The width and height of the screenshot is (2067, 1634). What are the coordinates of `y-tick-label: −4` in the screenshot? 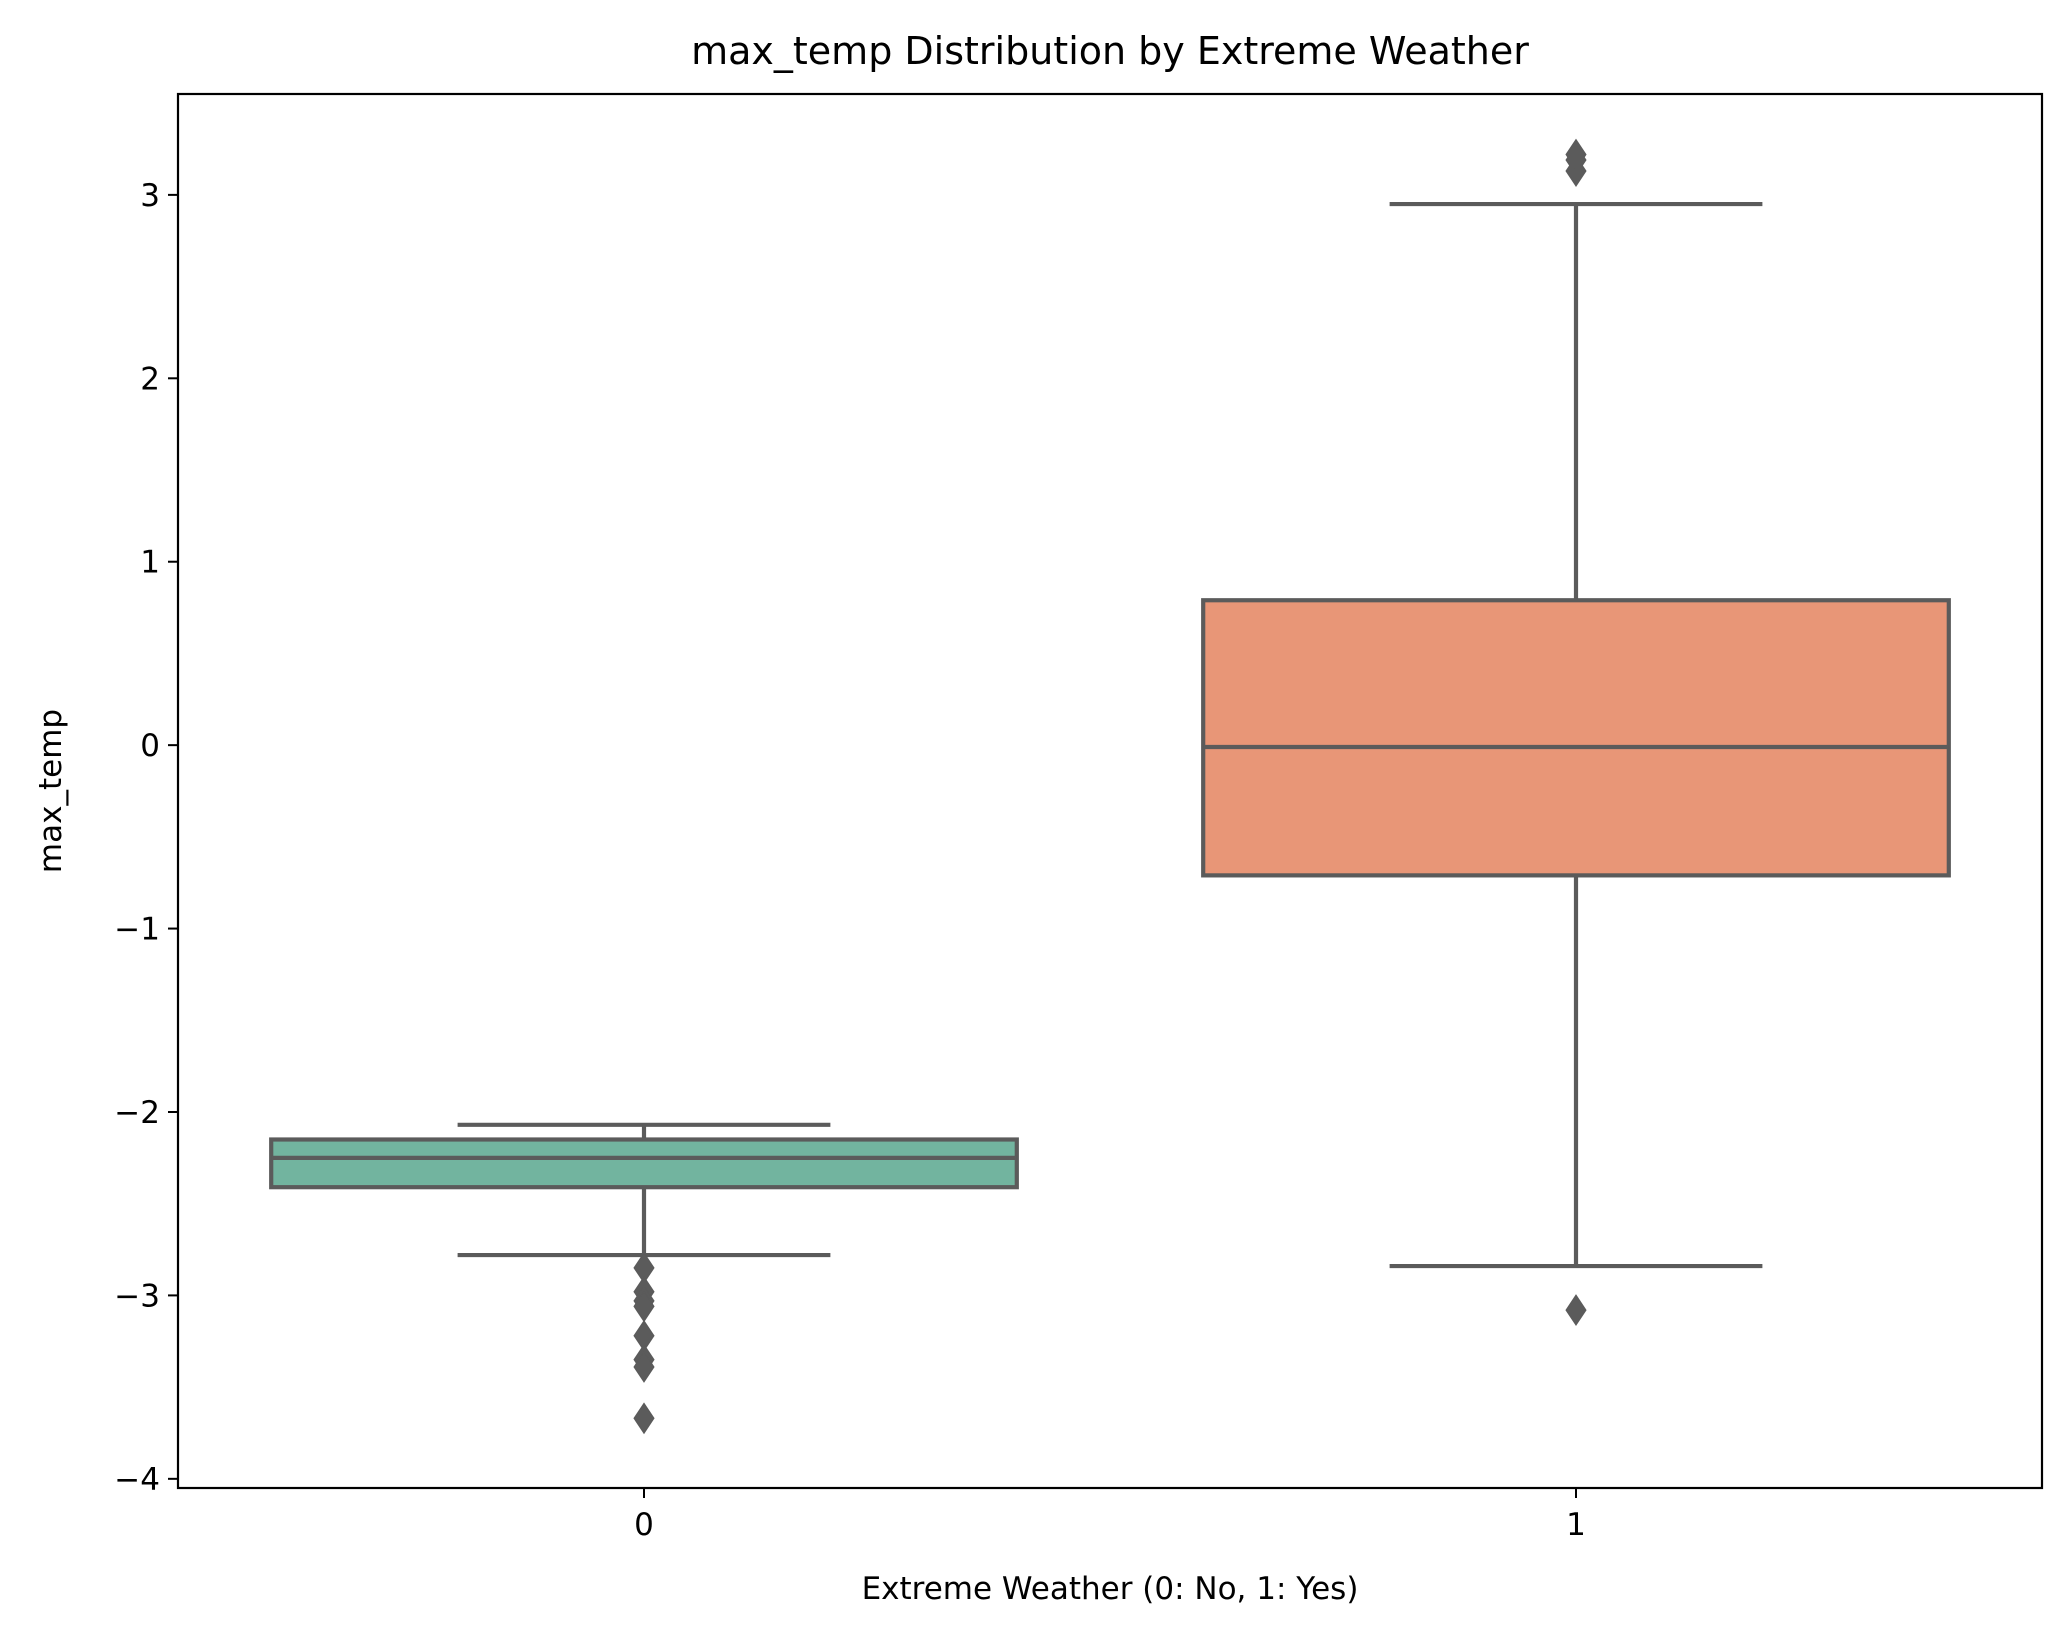 It's located at (137, 1480).